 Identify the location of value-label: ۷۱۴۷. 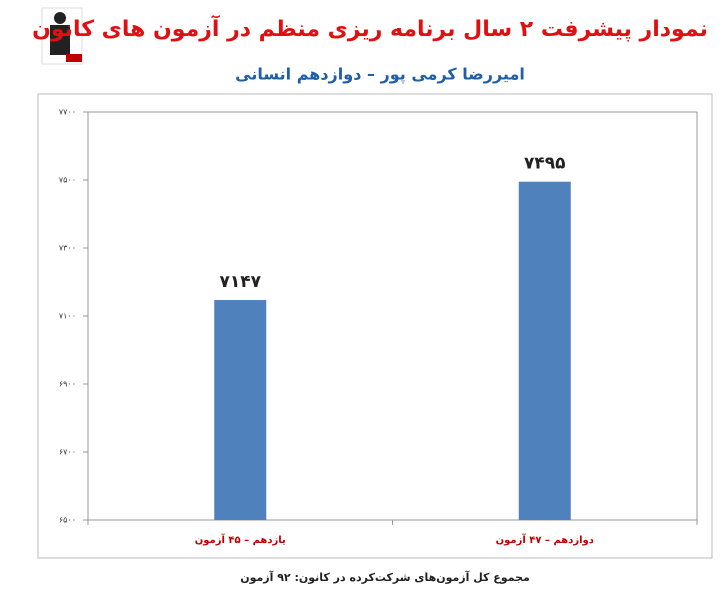
(240, 282).